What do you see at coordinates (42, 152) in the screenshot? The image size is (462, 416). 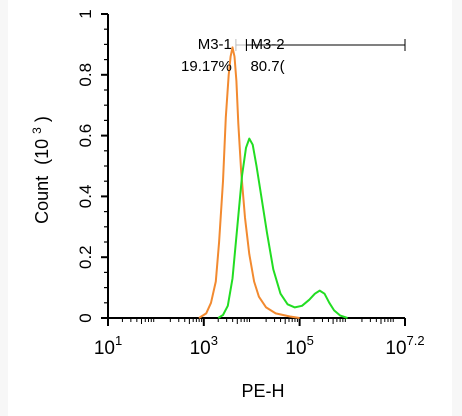 I see `y-axis-label-unit: (10` at bounding box center [42, 152].